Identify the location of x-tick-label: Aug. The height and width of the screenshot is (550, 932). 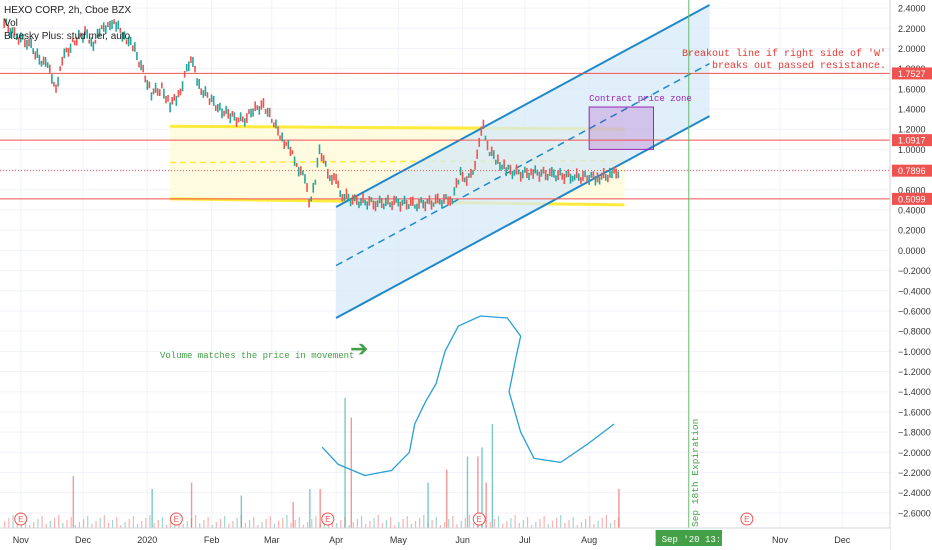
(589, 540).